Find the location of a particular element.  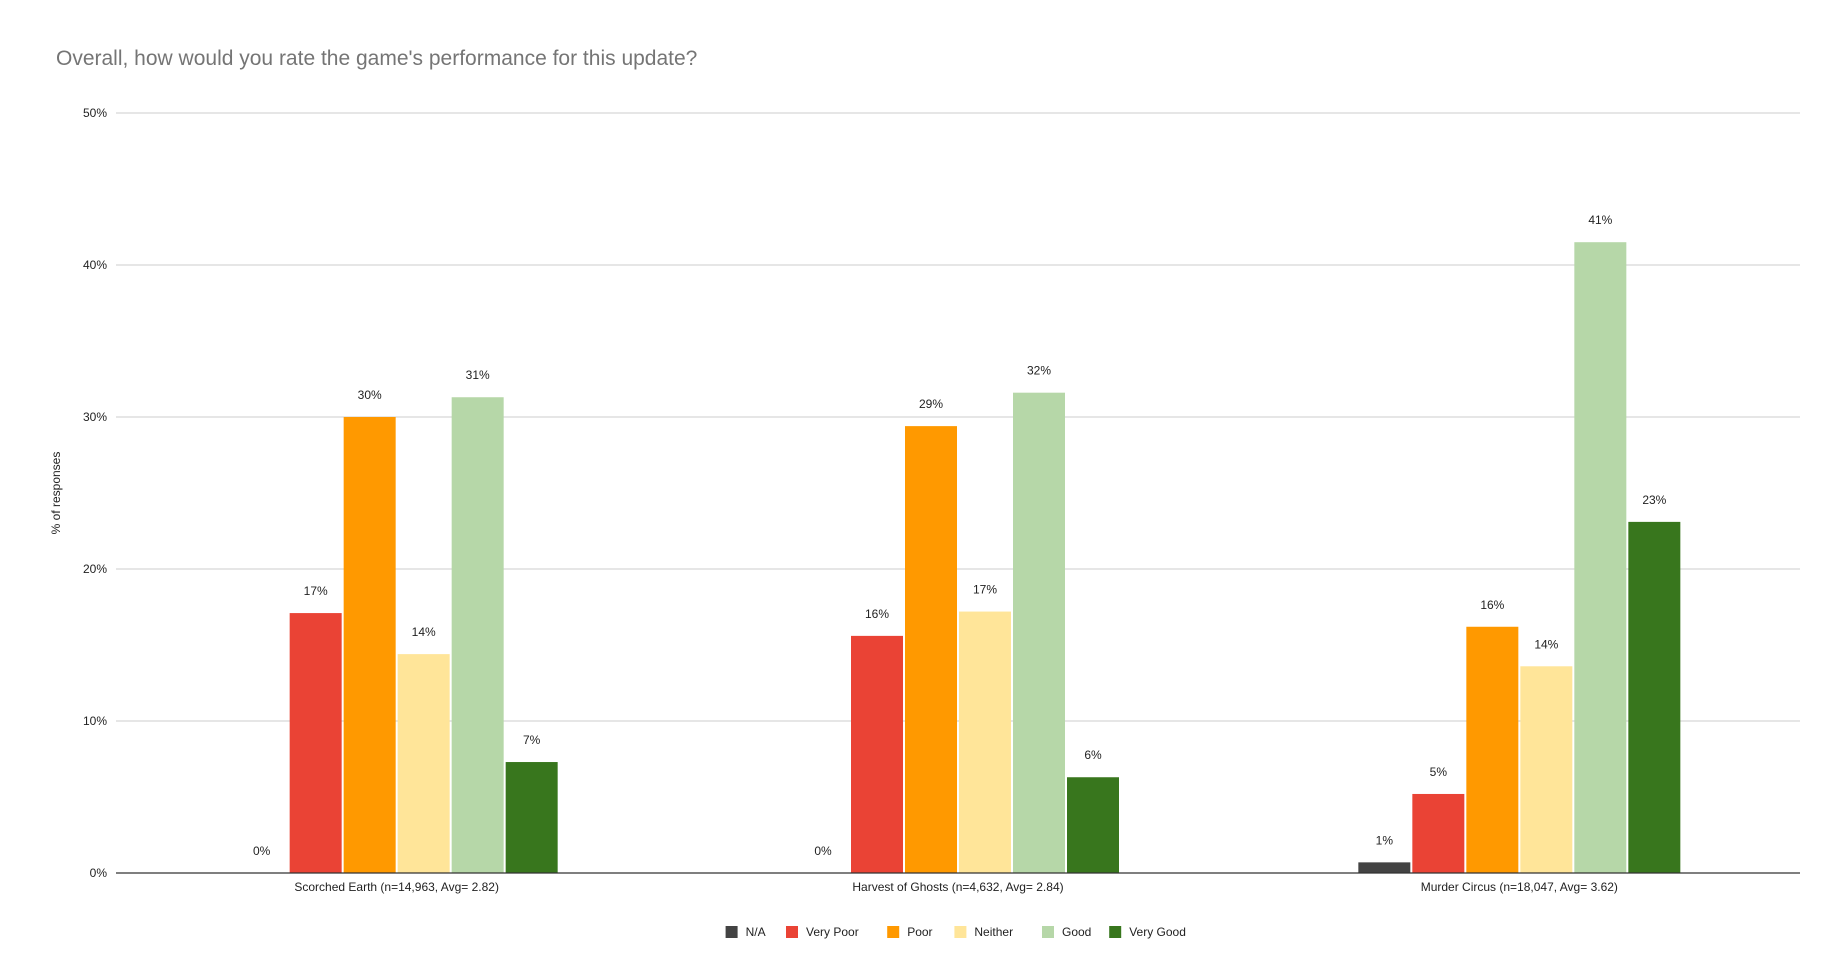

data-label: 41% is located at coordinates (1600, 220).